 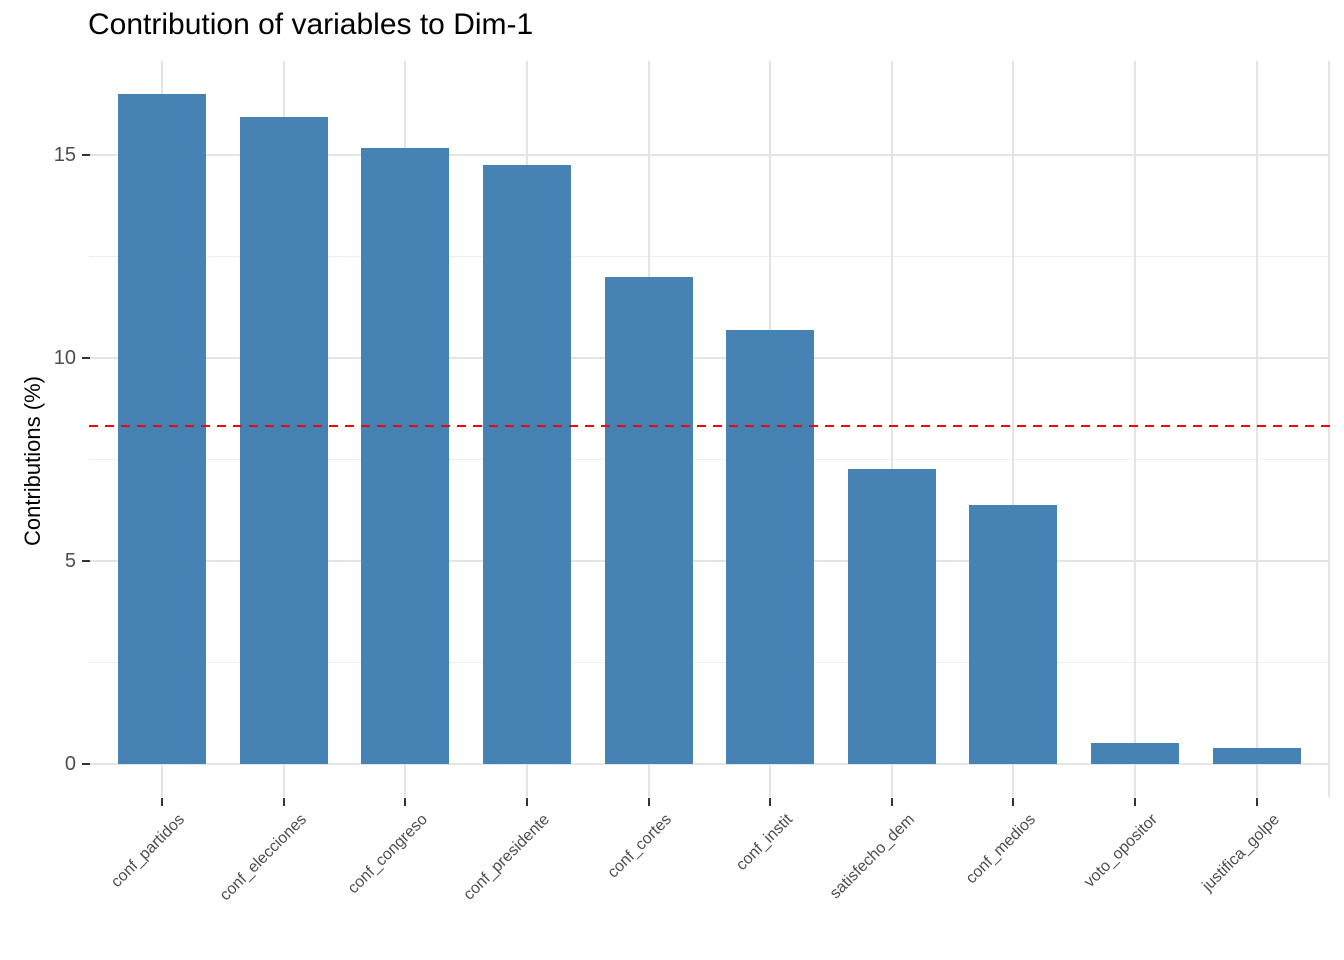 I want to click on bar-conf_medios, so click(x=1013, y=635).